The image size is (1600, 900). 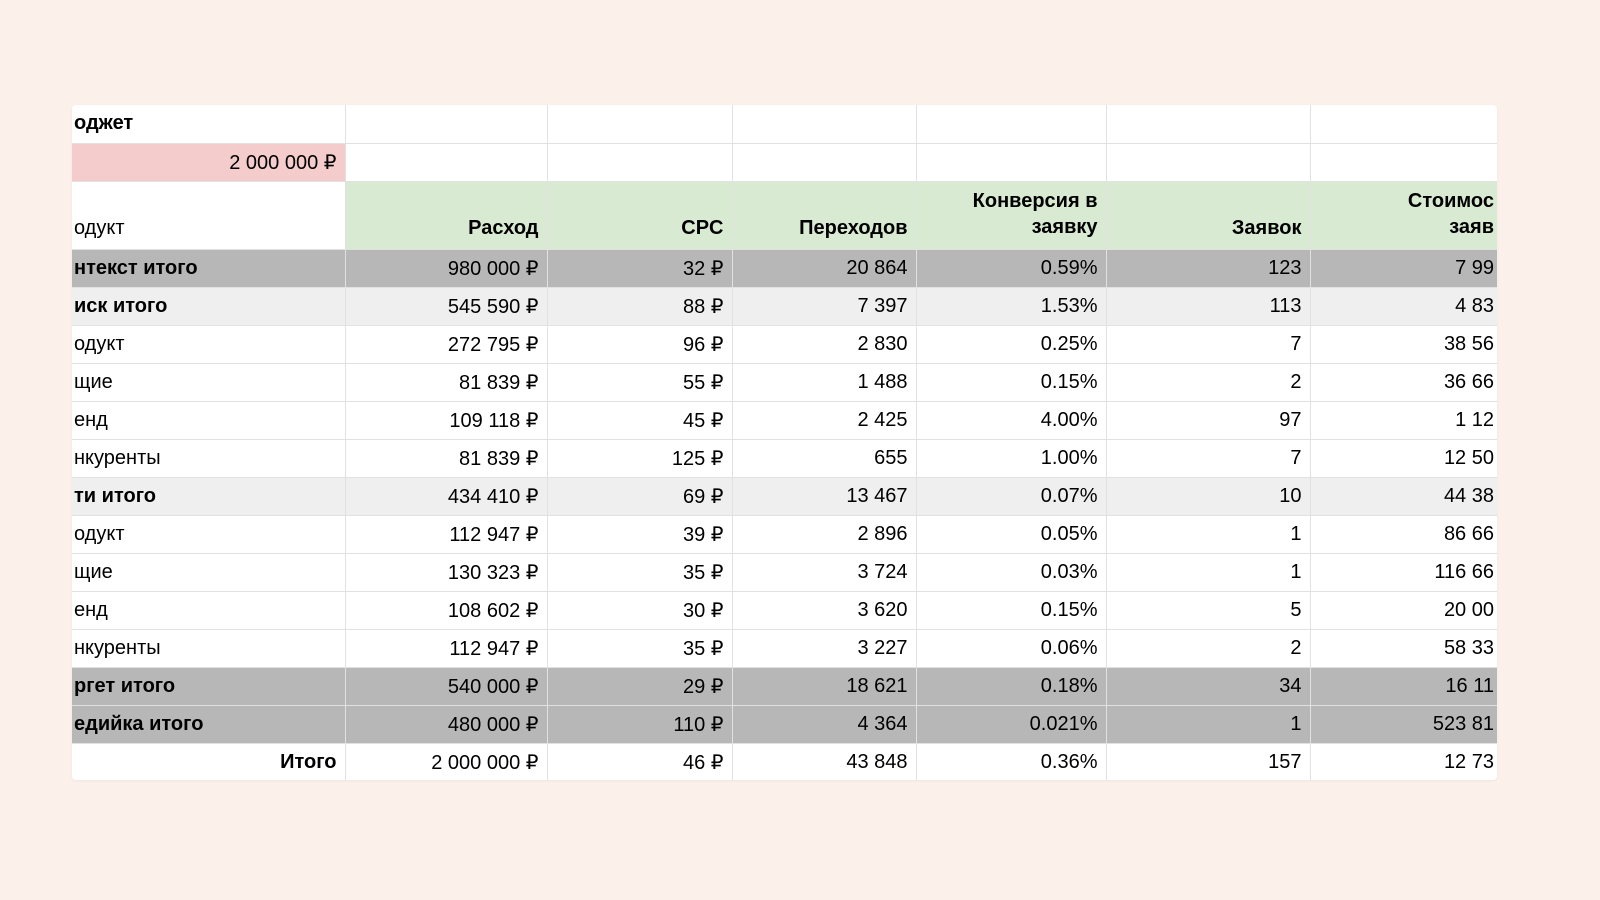 What do you see at coordinates (1403, 382) in the screenshot?
I see `value-cell: 36 66` at bounding box center [1403, 382].